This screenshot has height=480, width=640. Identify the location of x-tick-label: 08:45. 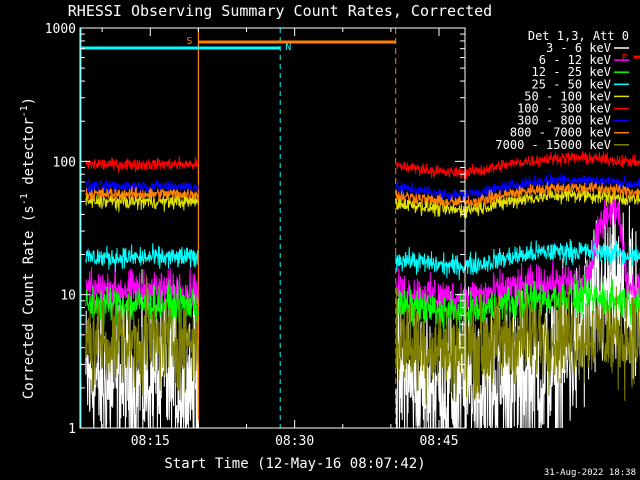
(438, 441).